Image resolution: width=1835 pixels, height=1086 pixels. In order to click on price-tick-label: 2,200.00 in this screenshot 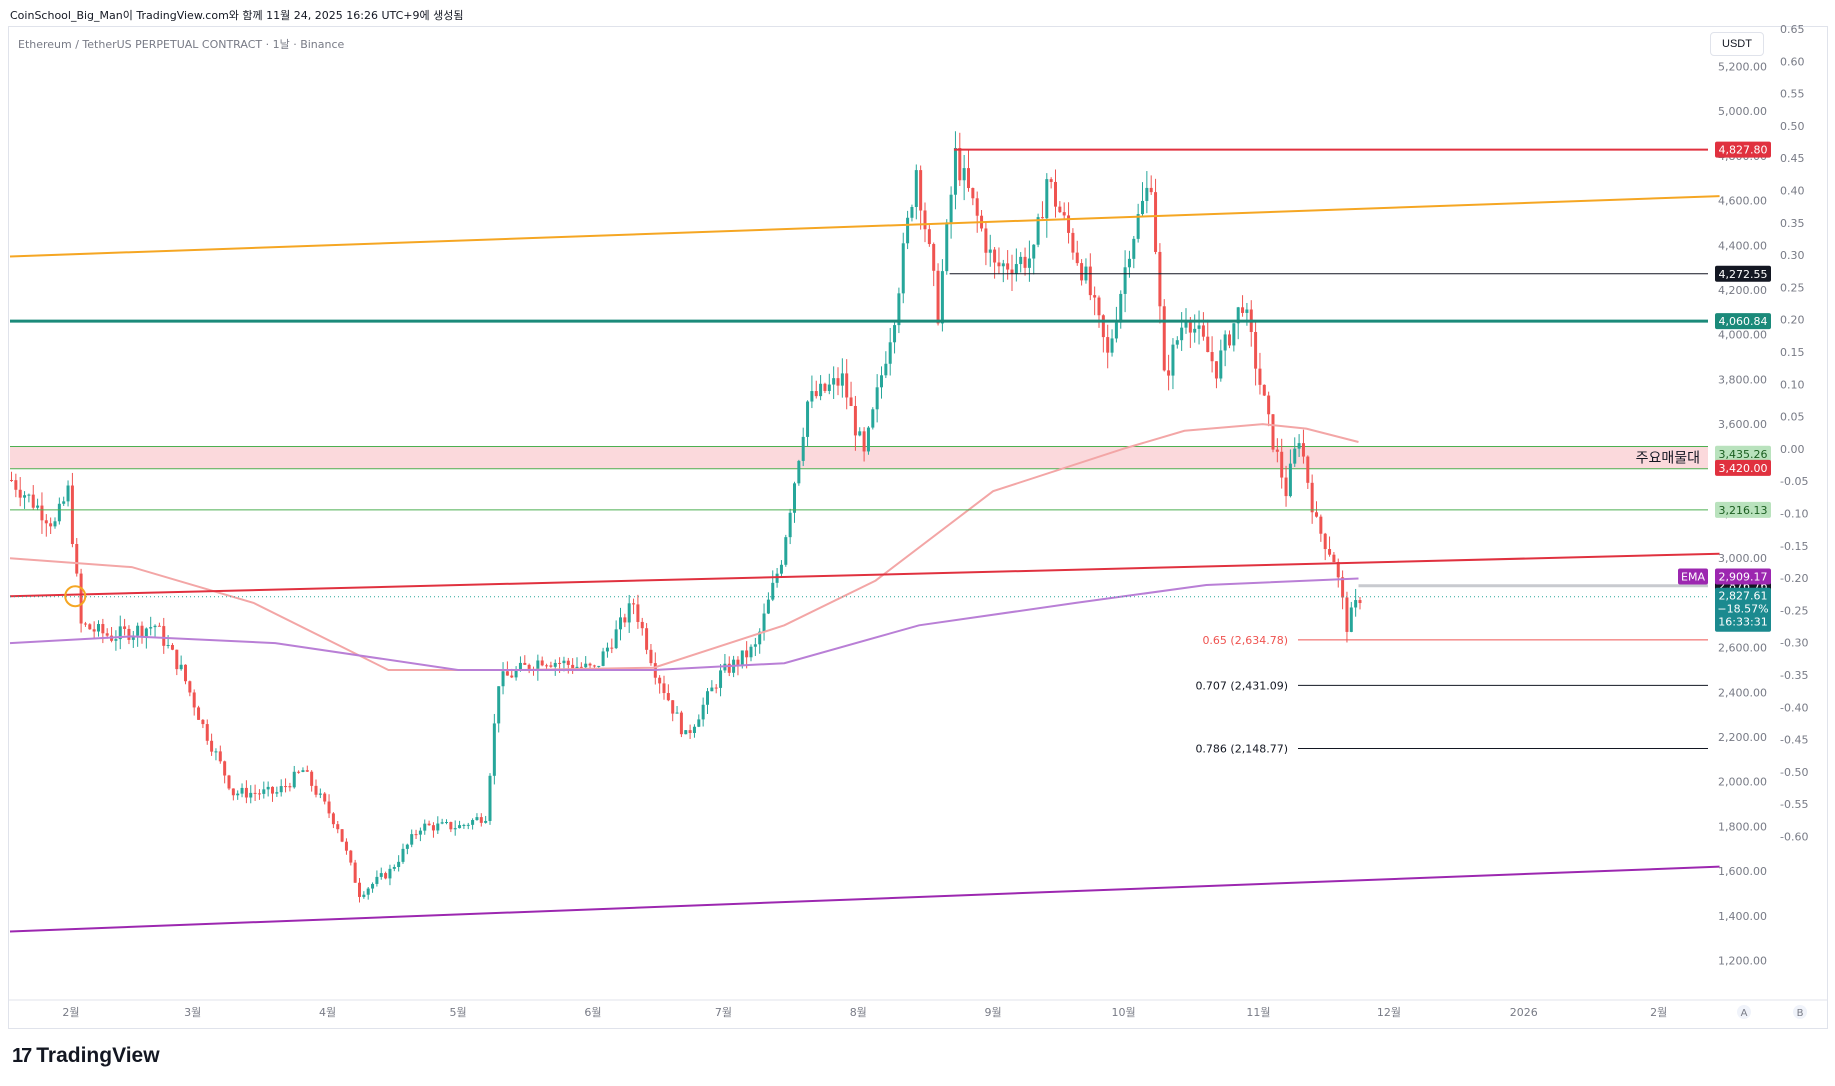, I will do `click(1742, 737)`.